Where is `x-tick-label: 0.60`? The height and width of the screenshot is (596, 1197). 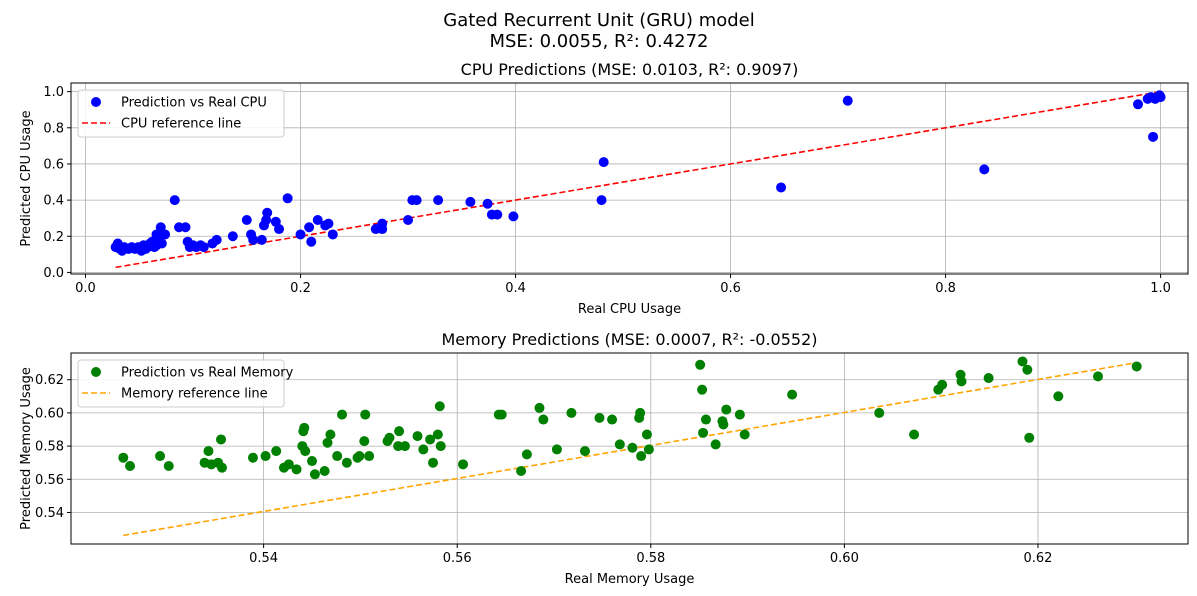 x-tick-label: 0.60 is located at coordinates (844, 558).